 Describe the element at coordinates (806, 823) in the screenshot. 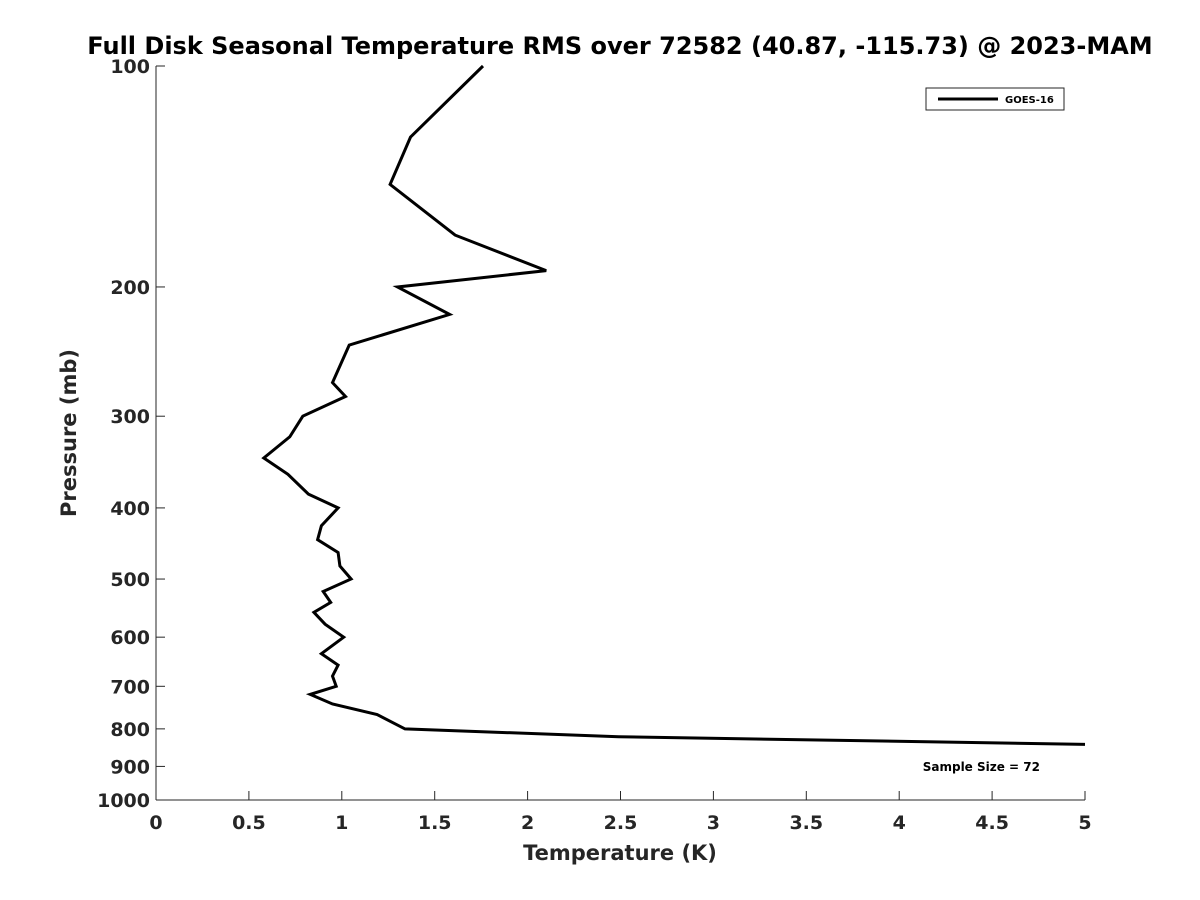

I see `x-tick-label: 3.5` at that location.